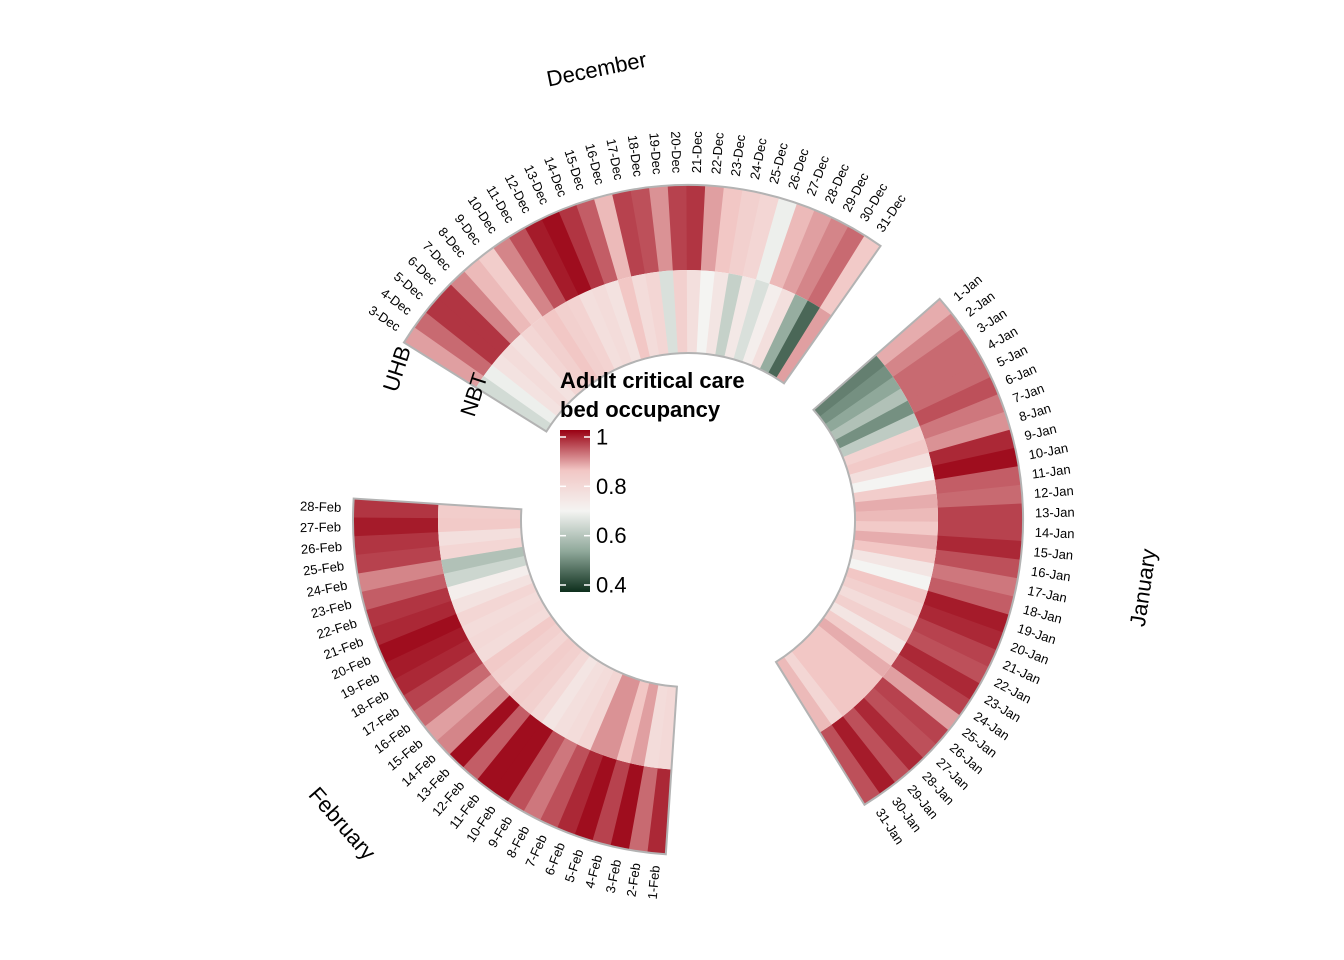  What do you see at coordinates (593, 871) in the screenshot?
I see `day-label-4-feb: 4-Feb` at bounding box center [593, 871].